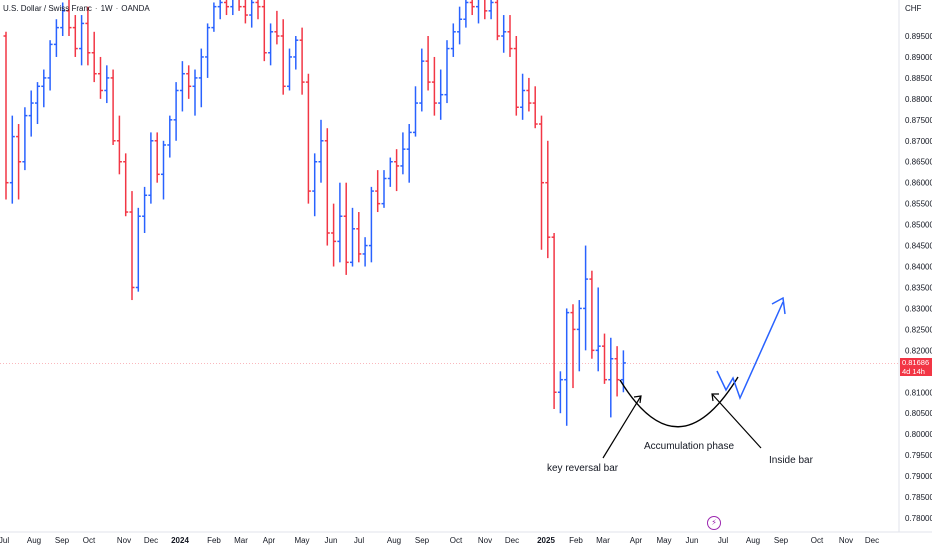 This screenshot has height=550, width=932. What do you see at coordinates (918, 329) in the screenshot?
I see `y-tick-label: 0.82500` at bounding box center [918, 329].